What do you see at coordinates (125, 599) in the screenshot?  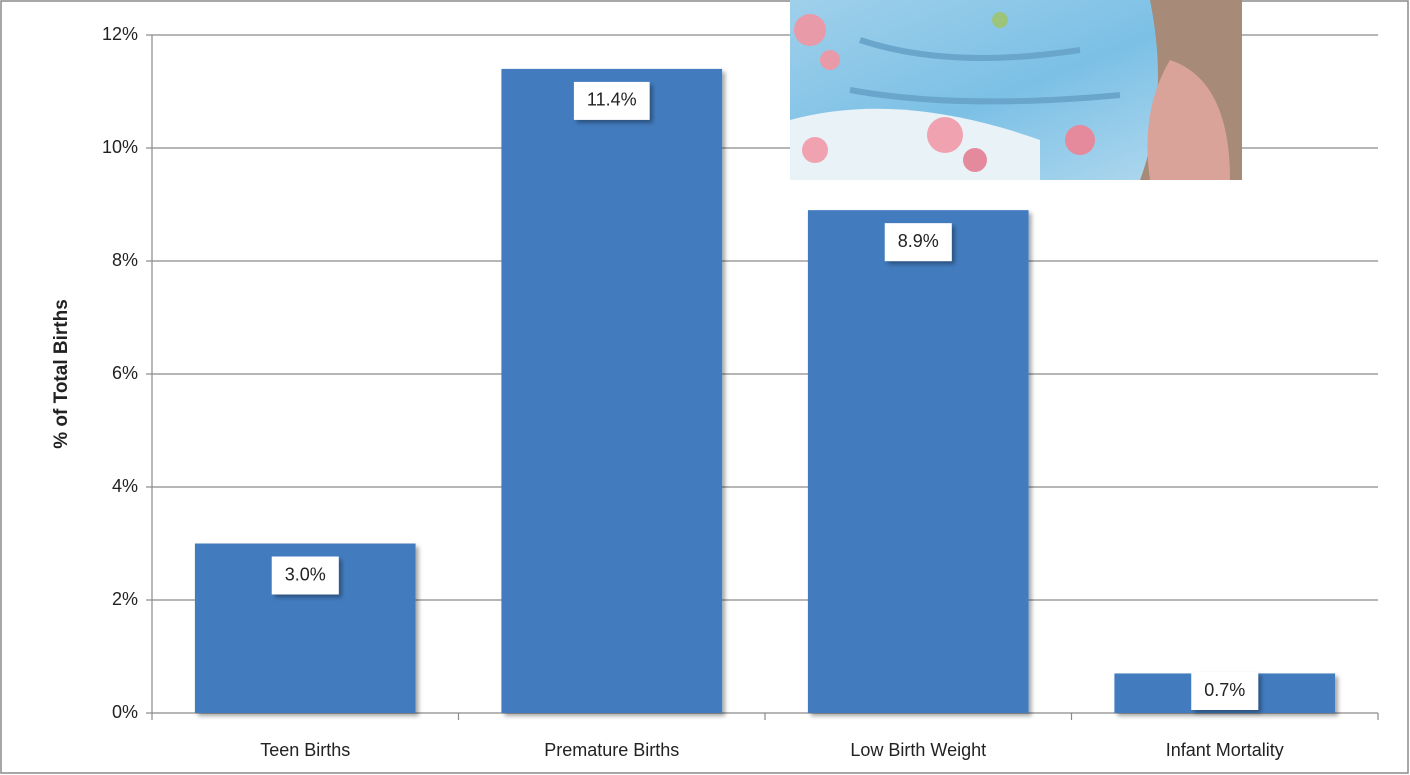 I see `y-tick-label: 2%` at bounding box center [125, 599].